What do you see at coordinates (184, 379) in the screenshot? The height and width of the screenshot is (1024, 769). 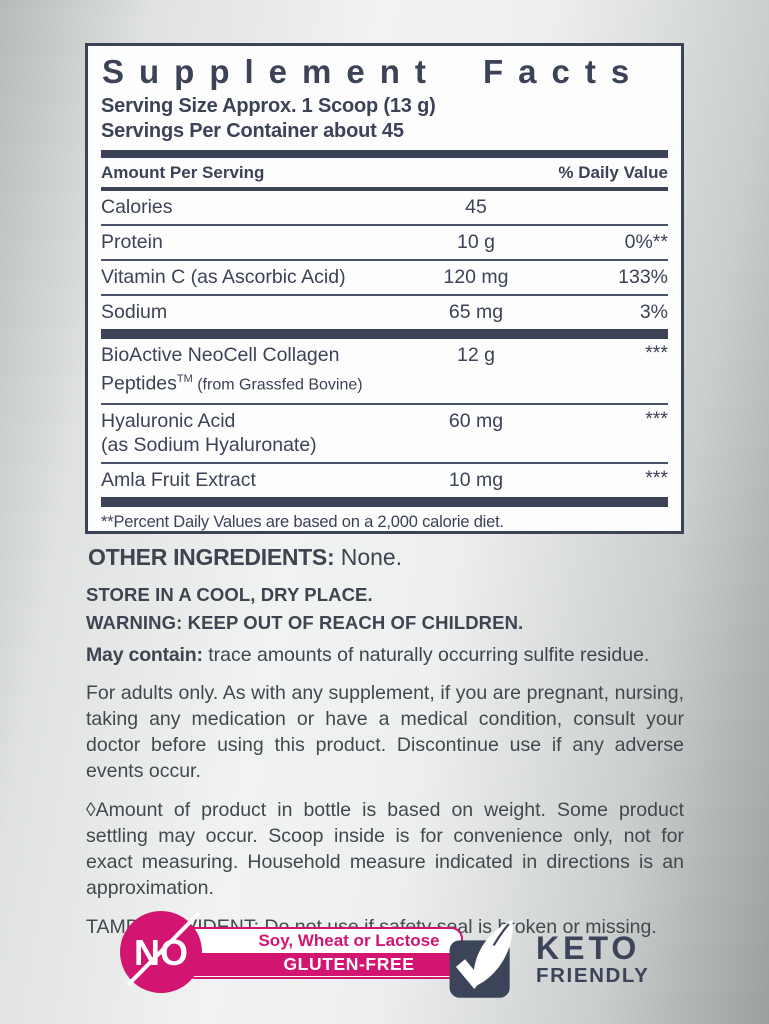 I see `trademark-symbol: TM` at bounding box center [184, 379].